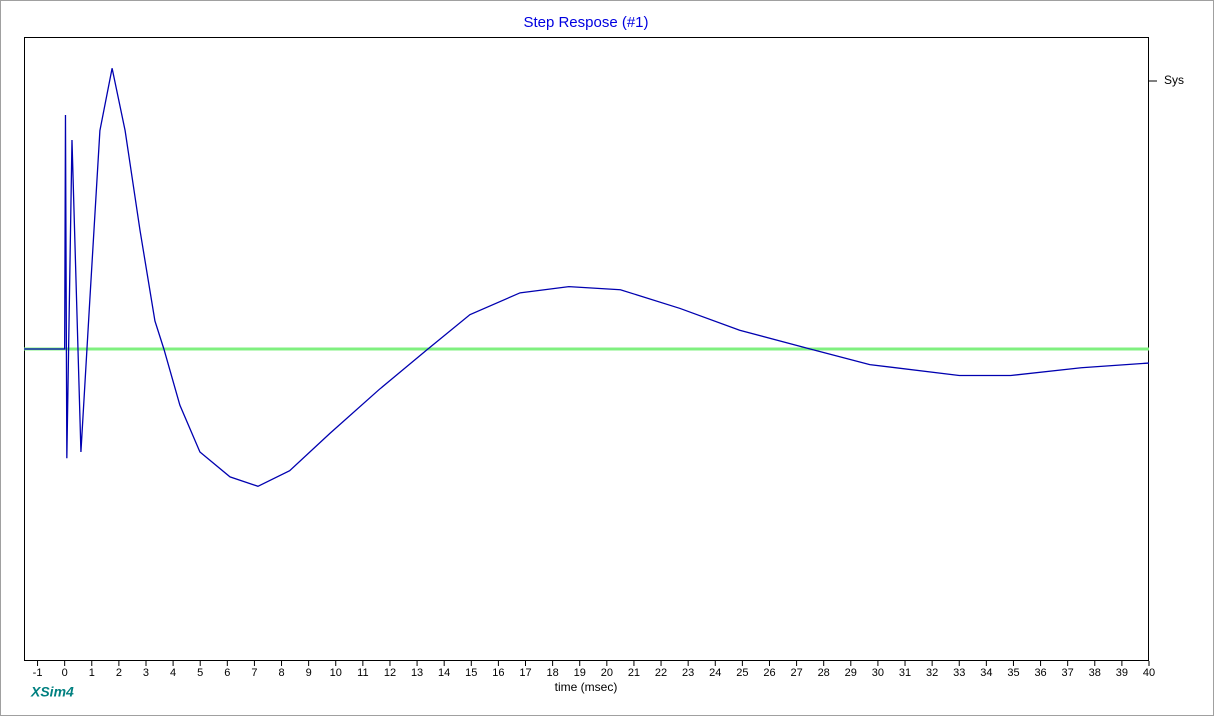 The width and height of the screenshot is (1214, 716). What do you see at coordinates (173, 673) in the screenshot?
I see `x-tick-label: 4` at bounding box center [173, 673].